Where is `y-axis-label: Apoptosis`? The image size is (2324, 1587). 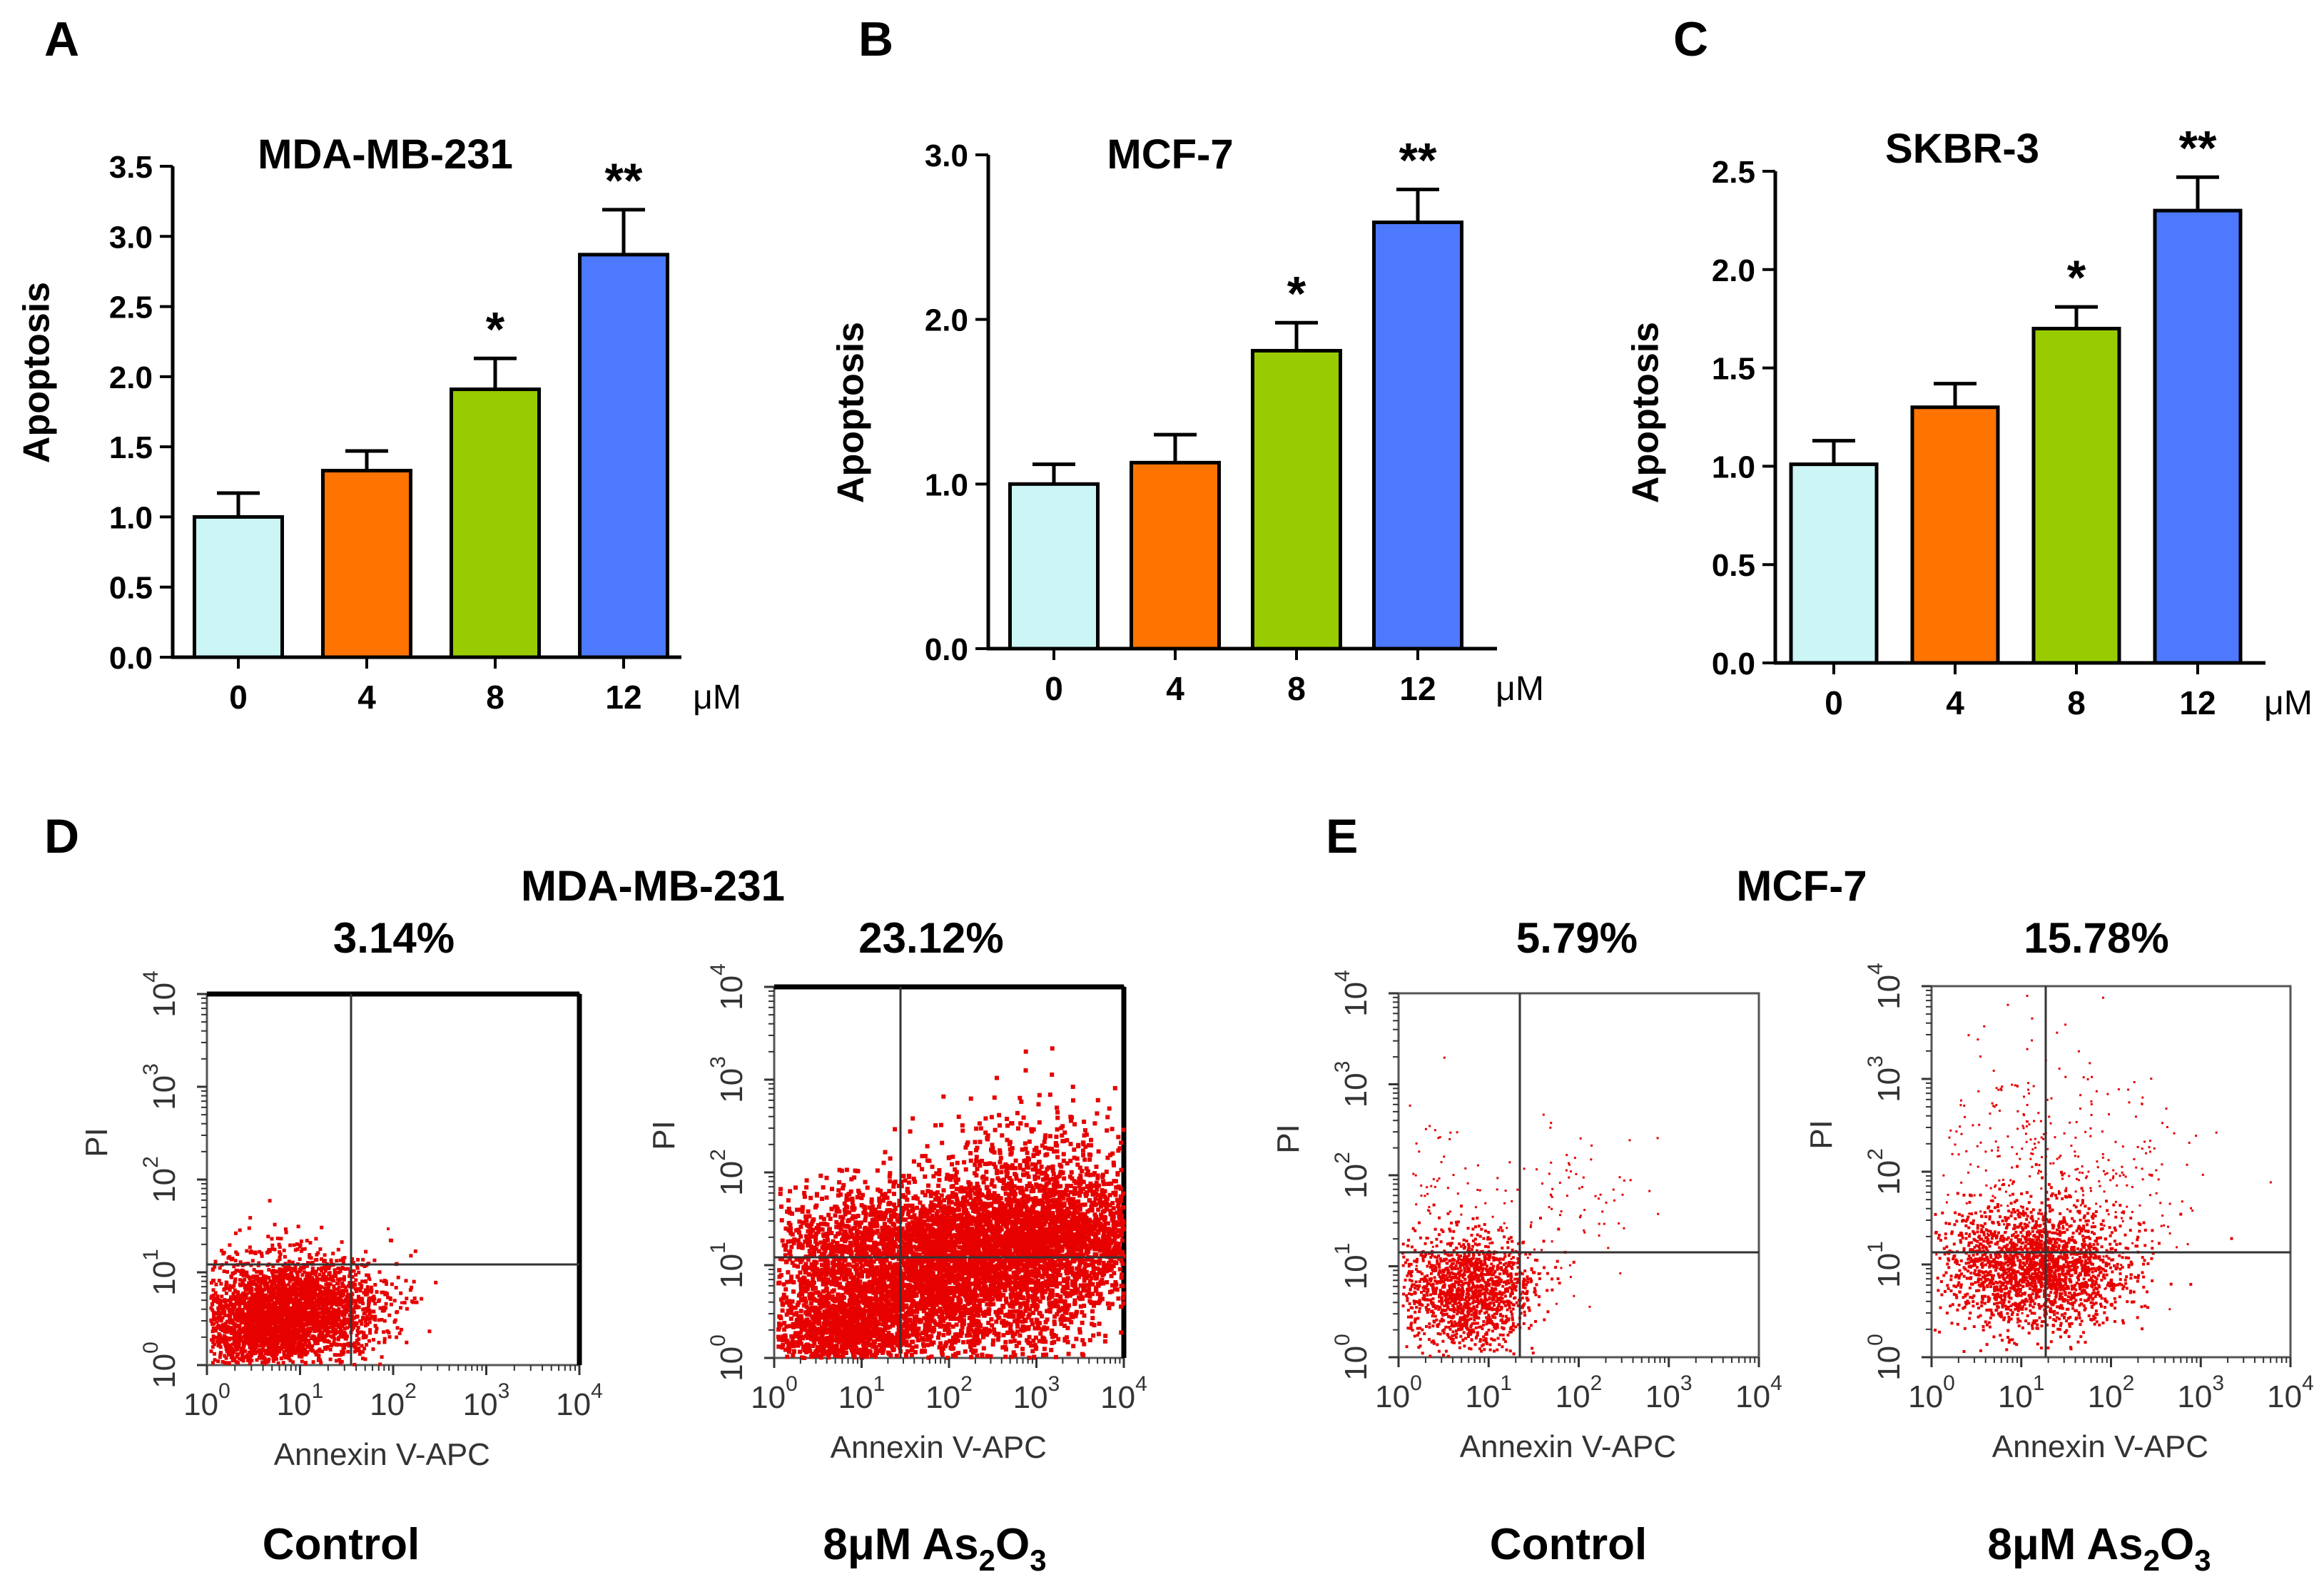 y-axis-label: Apoptosis is located at coordinates (851, 412).